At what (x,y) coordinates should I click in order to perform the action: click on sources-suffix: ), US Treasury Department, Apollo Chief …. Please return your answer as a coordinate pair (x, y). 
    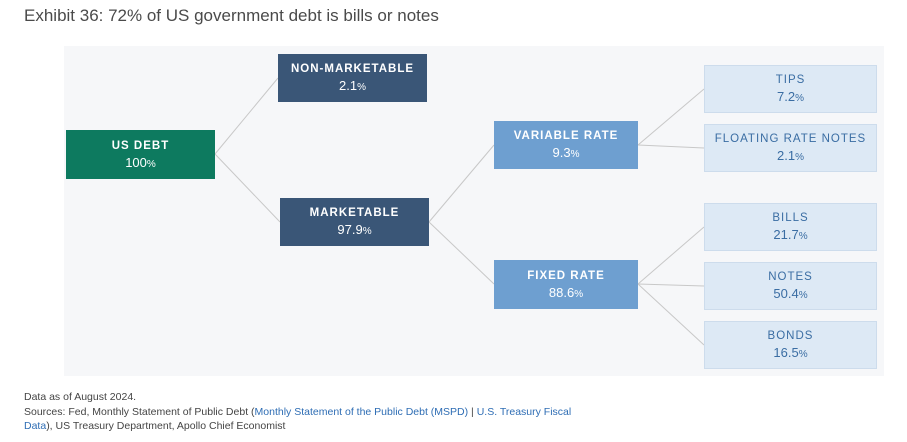
    Looking at the image, I should click on (166, 426).